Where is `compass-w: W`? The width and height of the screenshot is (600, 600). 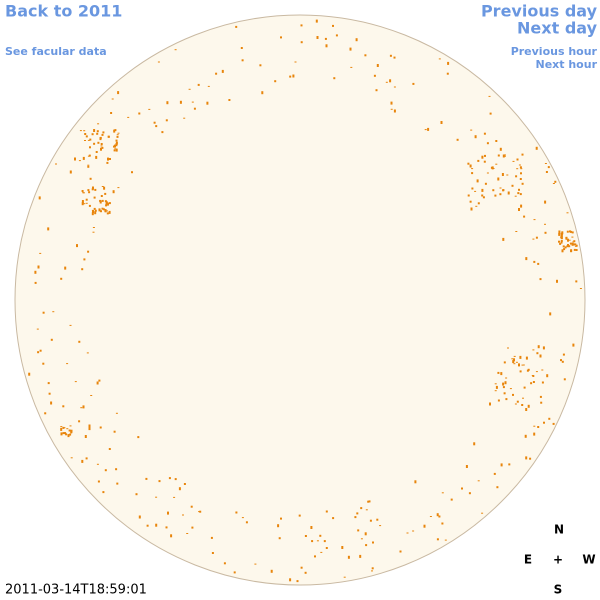
compass-w: W is located at coordinates (588, 560).